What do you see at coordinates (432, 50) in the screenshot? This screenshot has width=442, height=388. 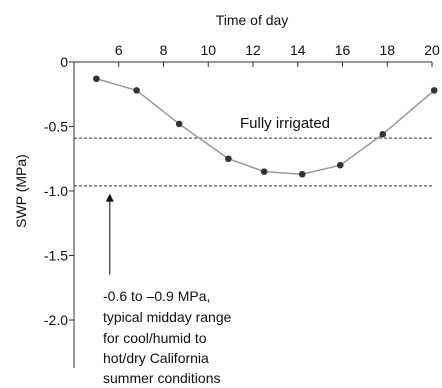 I see `x-tick-label-20: 20` at bounding box center [432, 50].